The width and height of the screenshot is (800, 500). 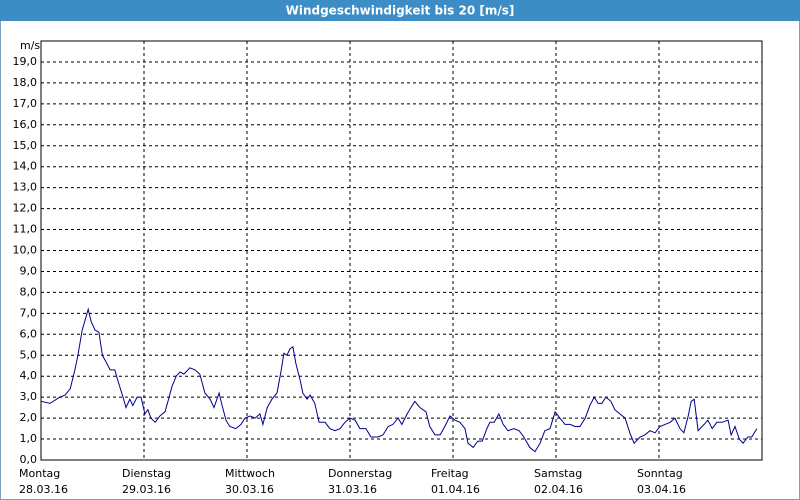 I want to click on x-tick-label: 29.03.16, so click(x=146, y=489).